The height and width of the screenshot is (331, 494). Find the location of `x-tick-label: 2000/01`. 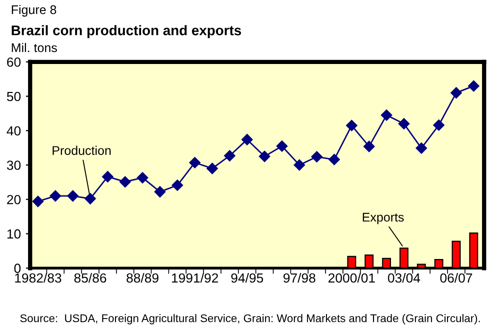

x-tick-label: 2000/01 is located at coordinates (351, 277).